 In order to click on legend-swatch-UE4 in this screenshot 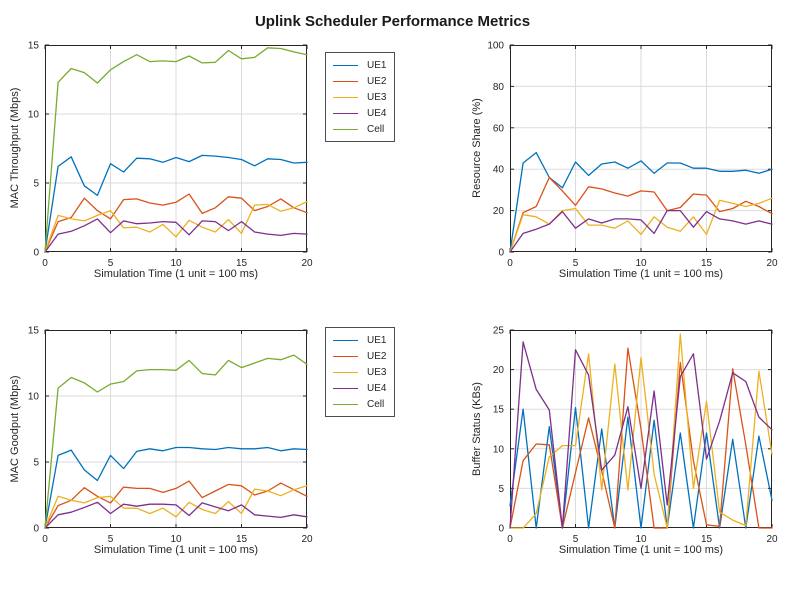, I will do `click(345, 113)`.